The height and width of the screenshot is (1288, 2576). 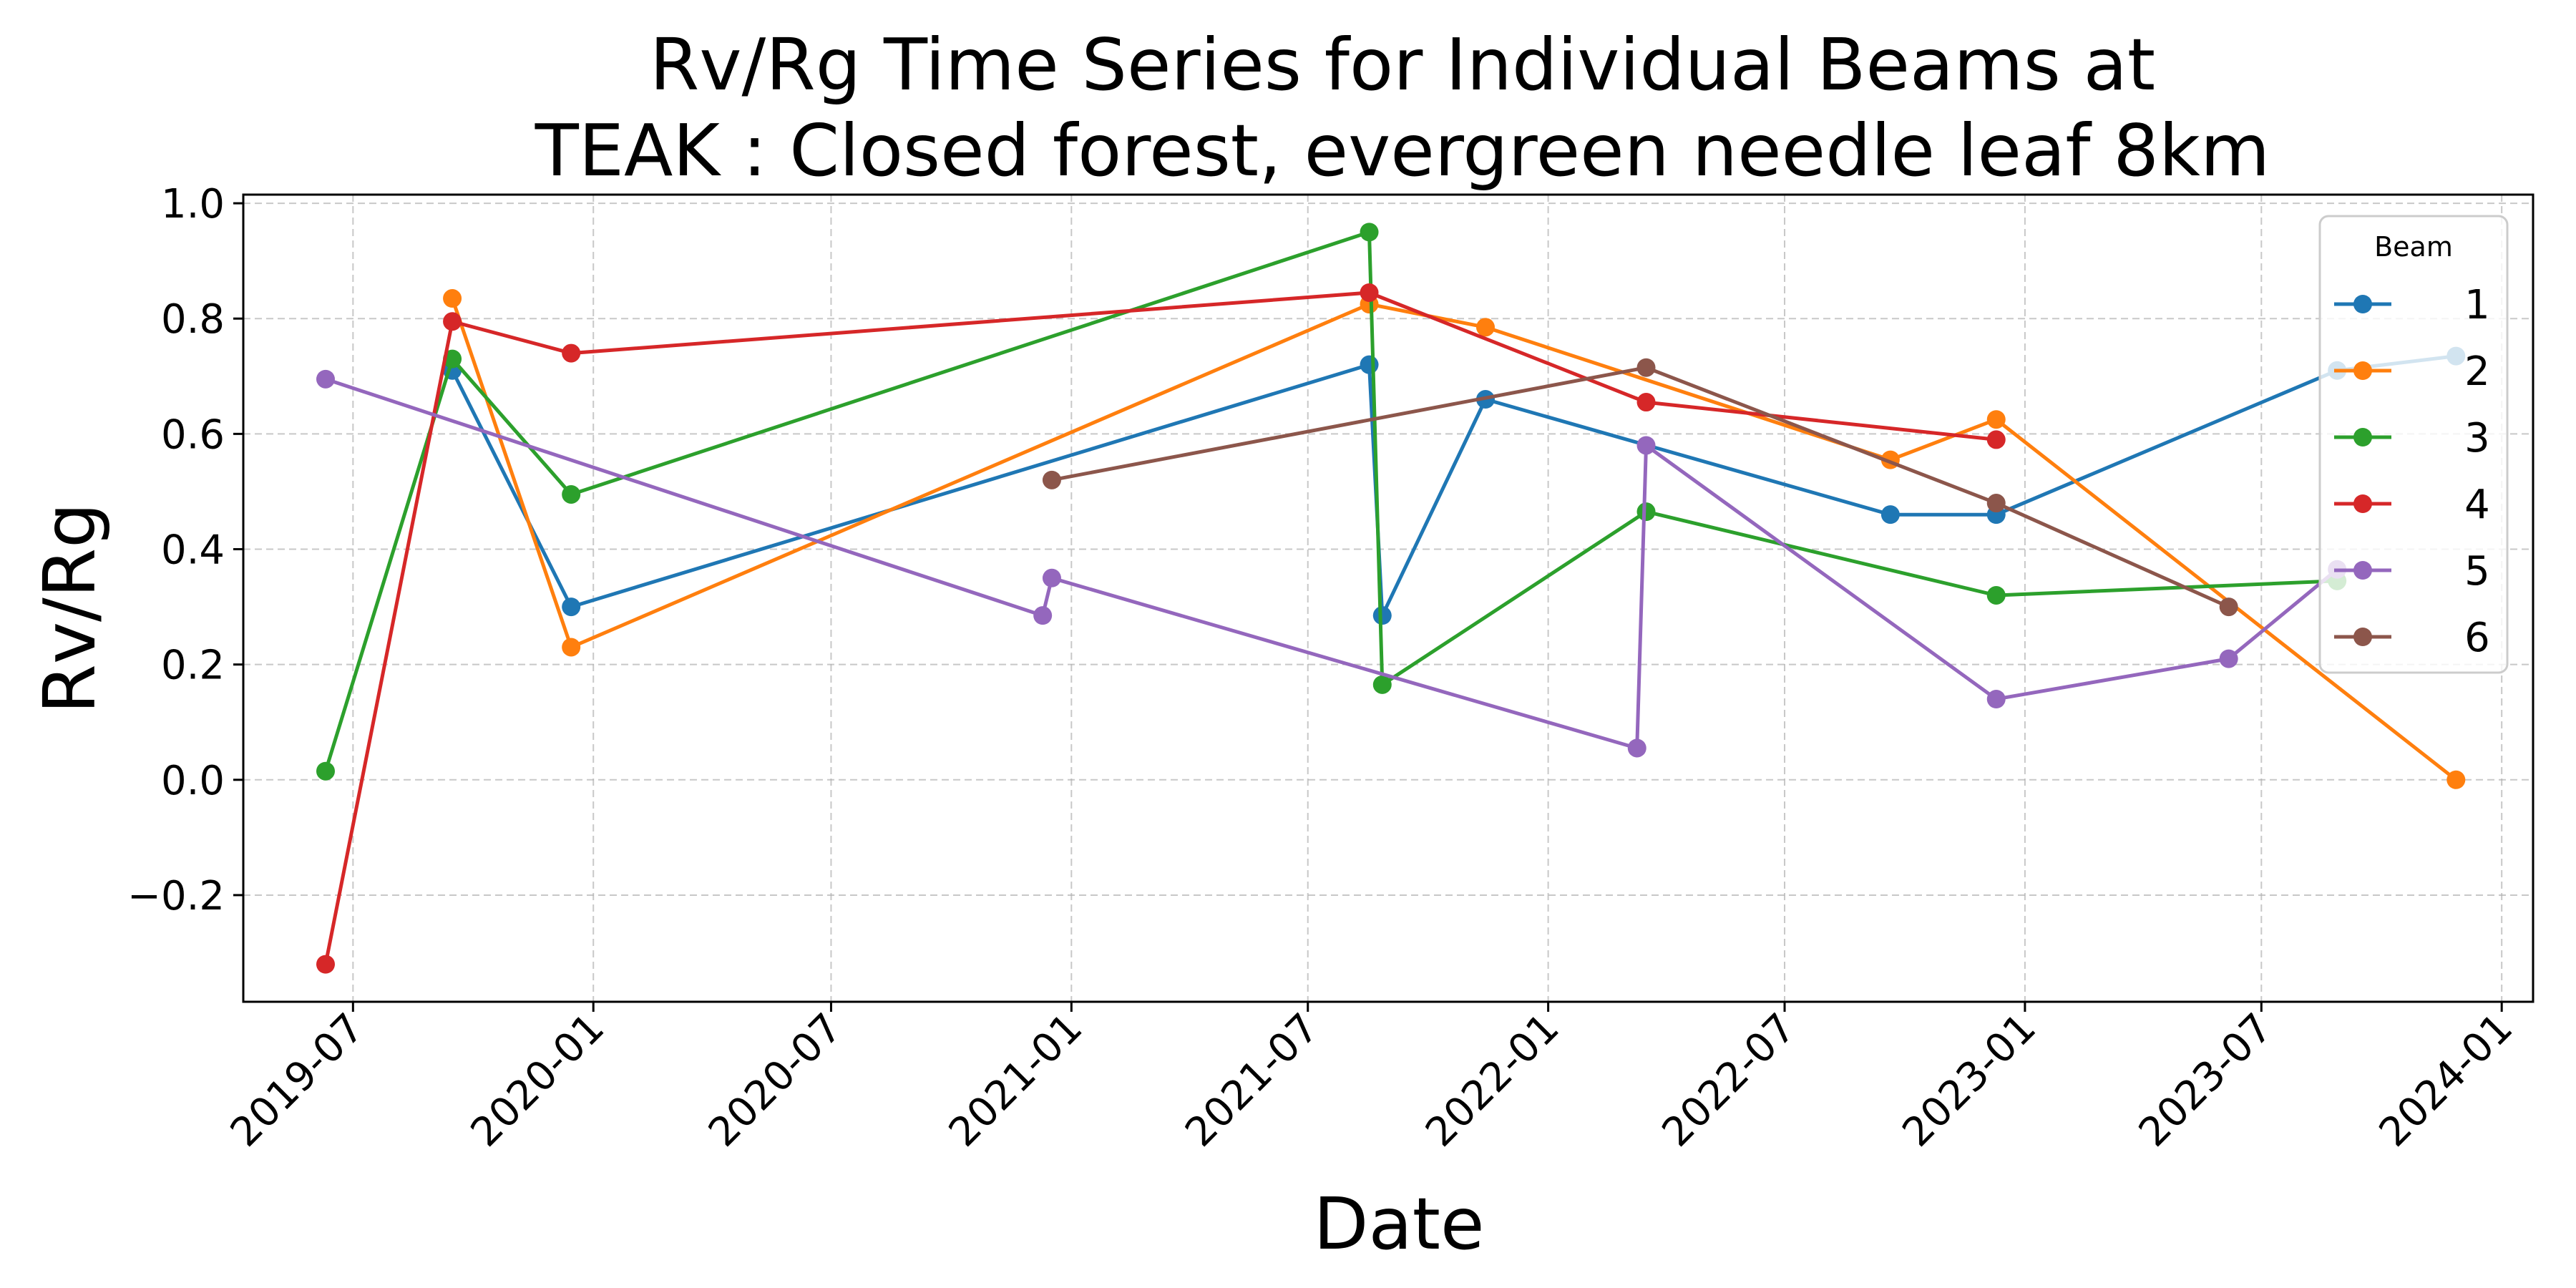 I want to click on legend-items: 1 2 3 4 5 6, so click(x=2412, y=471).